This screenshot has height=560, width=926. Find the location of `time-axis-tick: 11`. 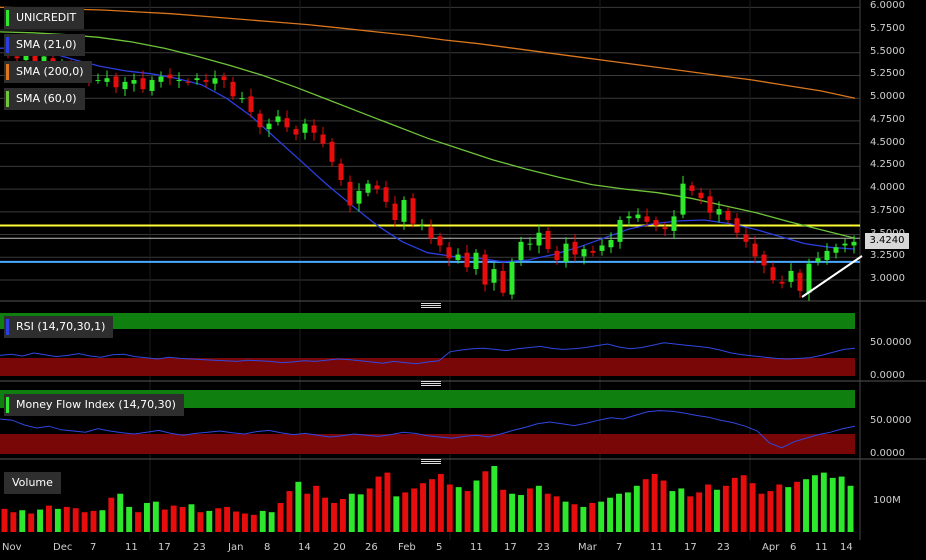

time-axis-tick: 11 is located at coordinates (476, 547).